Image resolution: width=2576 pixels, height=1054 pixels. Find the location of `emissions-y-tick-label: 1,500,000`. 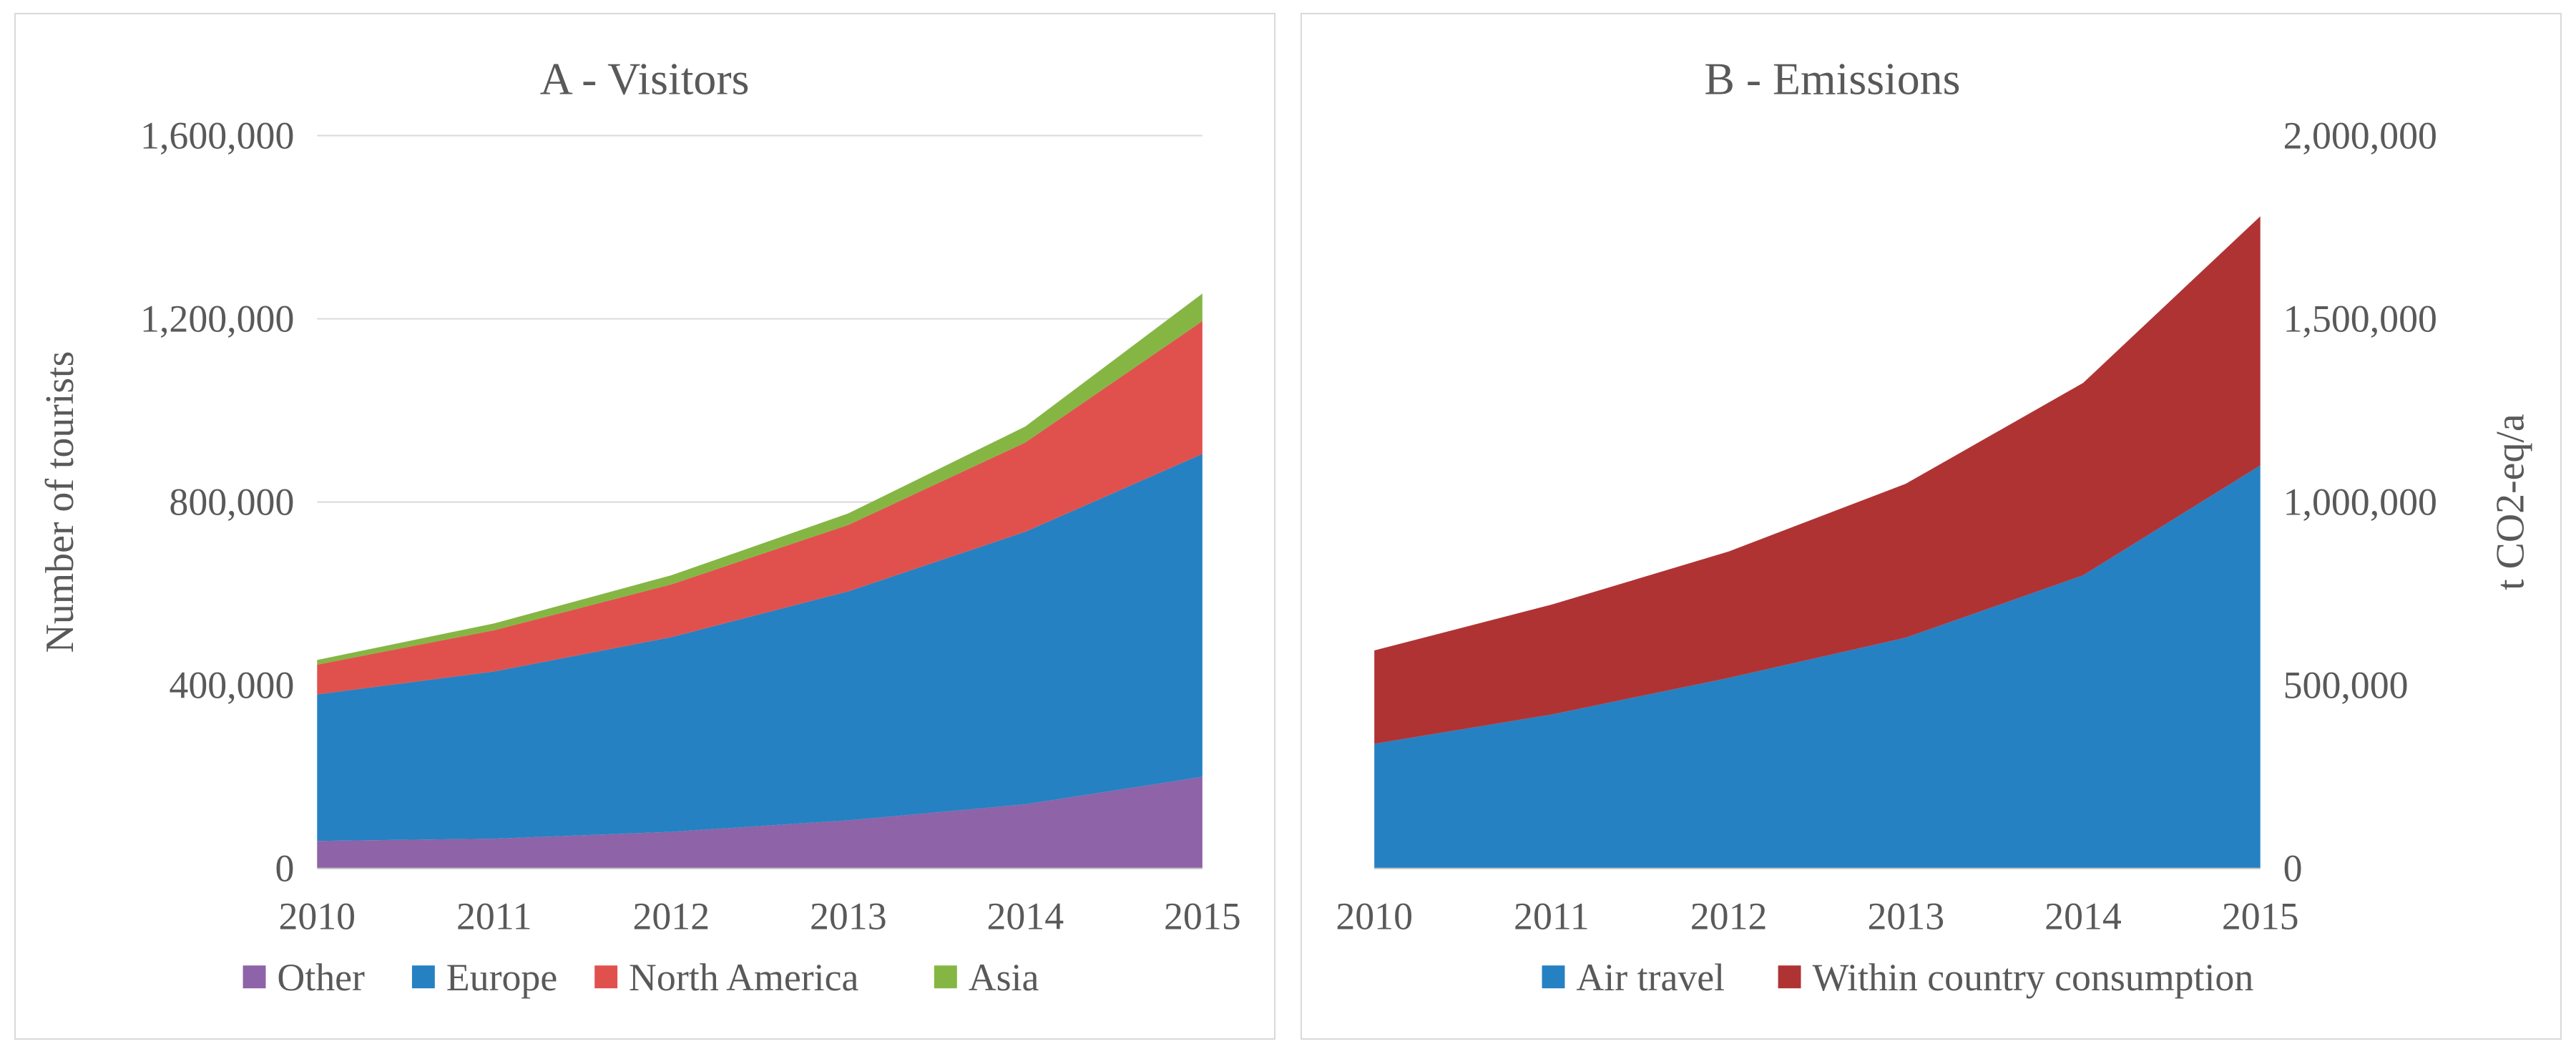

emissions-y-tick-label: 1,500,000 is located at coordinates (2360, 319).